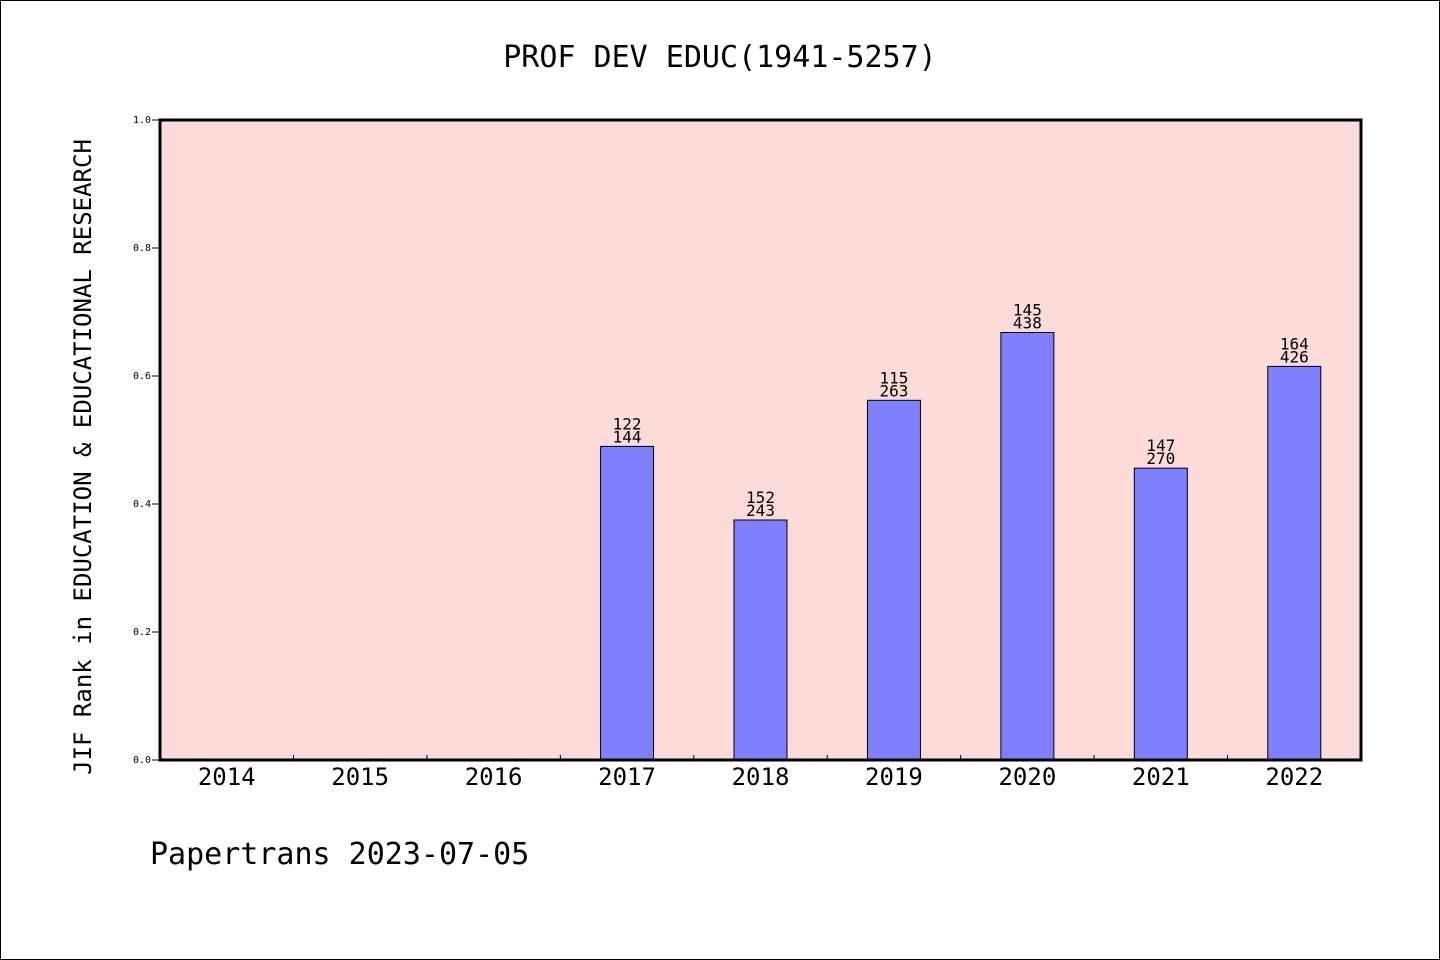  Describe the element at coordinates (1160, 445) in the screenshot. I see `bar-rank-label: 147` at that location.